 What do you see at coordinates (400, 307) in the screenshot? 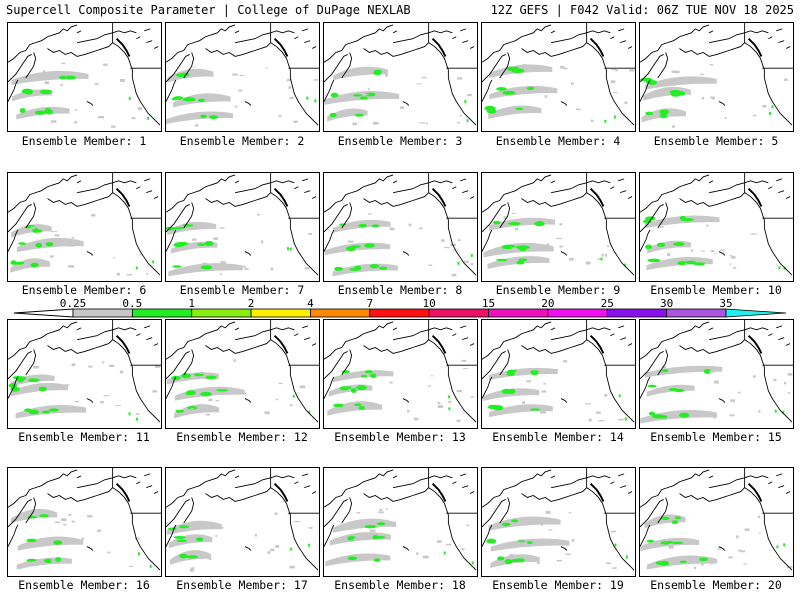
I see `colorbar: 0.25 0.5 1 2 4 7 10 15 20 25 30 35` at bounding box center [400, 307].